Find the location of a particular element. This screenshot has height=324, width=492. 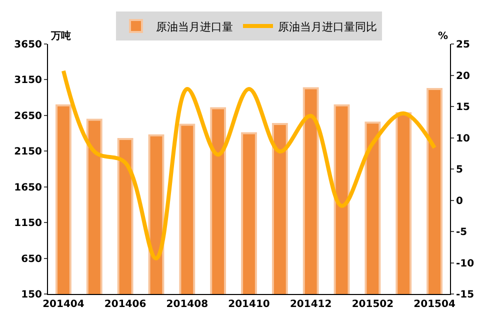

y2-tick-label: 15 is located at coordinates (463, 107).